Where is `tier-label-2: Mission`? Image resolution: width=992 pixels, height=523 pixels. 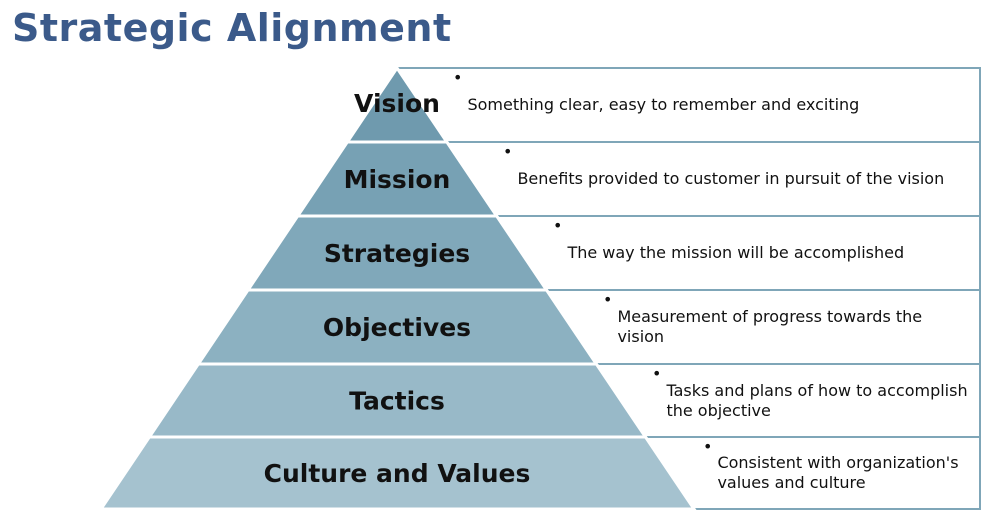
tier-label-2: Mission is located at coordinates (397, 179).